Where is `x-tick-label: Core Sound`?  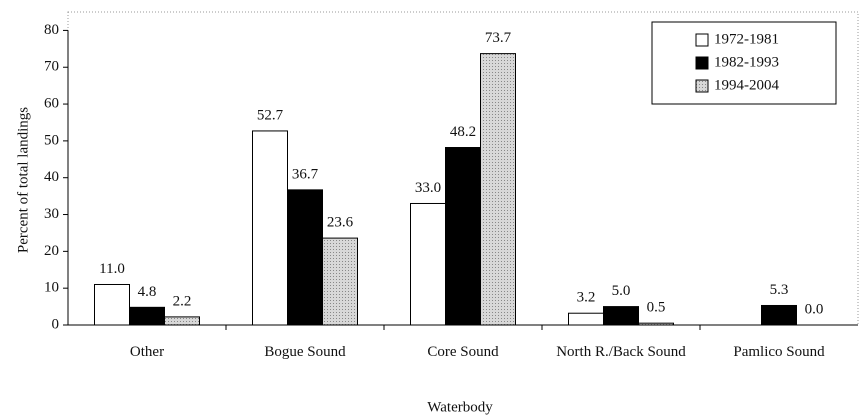
x-tick-label: Core Sound is located at coordinates (463, 352).